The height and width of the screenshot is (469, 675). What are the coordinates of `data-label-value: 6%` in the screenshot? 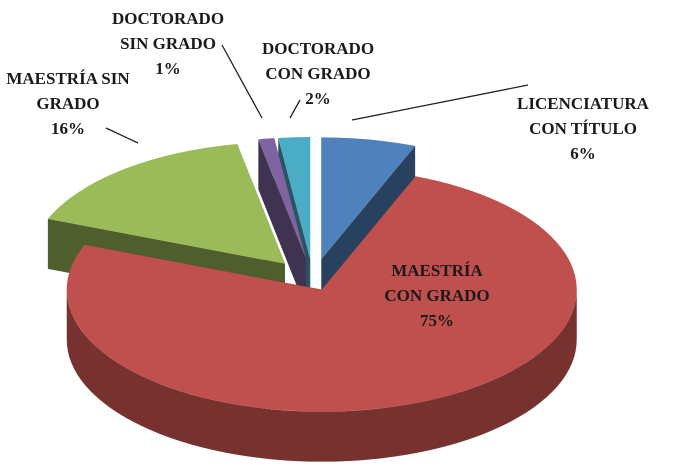 It's located at (583, 153).